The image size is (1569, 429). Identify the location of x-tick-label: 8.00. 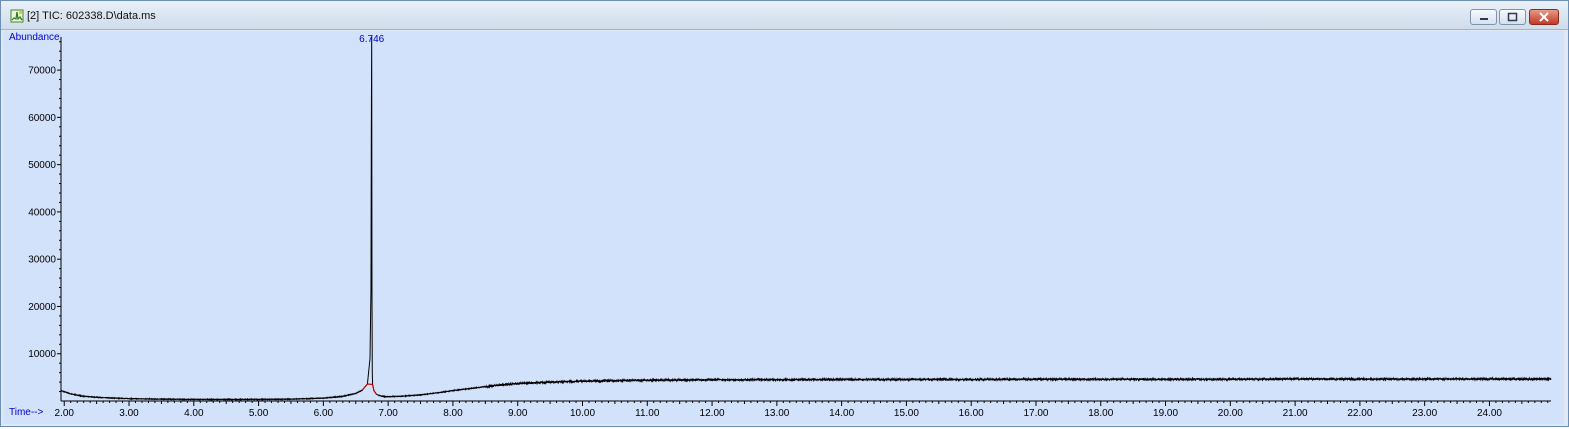
(453, 413).